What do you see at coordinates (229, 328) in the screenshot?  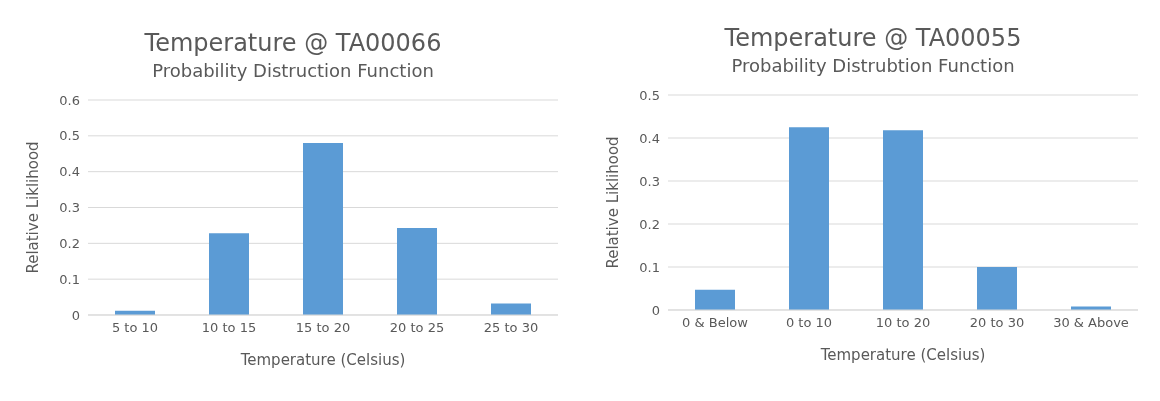 I see `x-tick-label: 10 to 15` at bounding box center [229, 328].